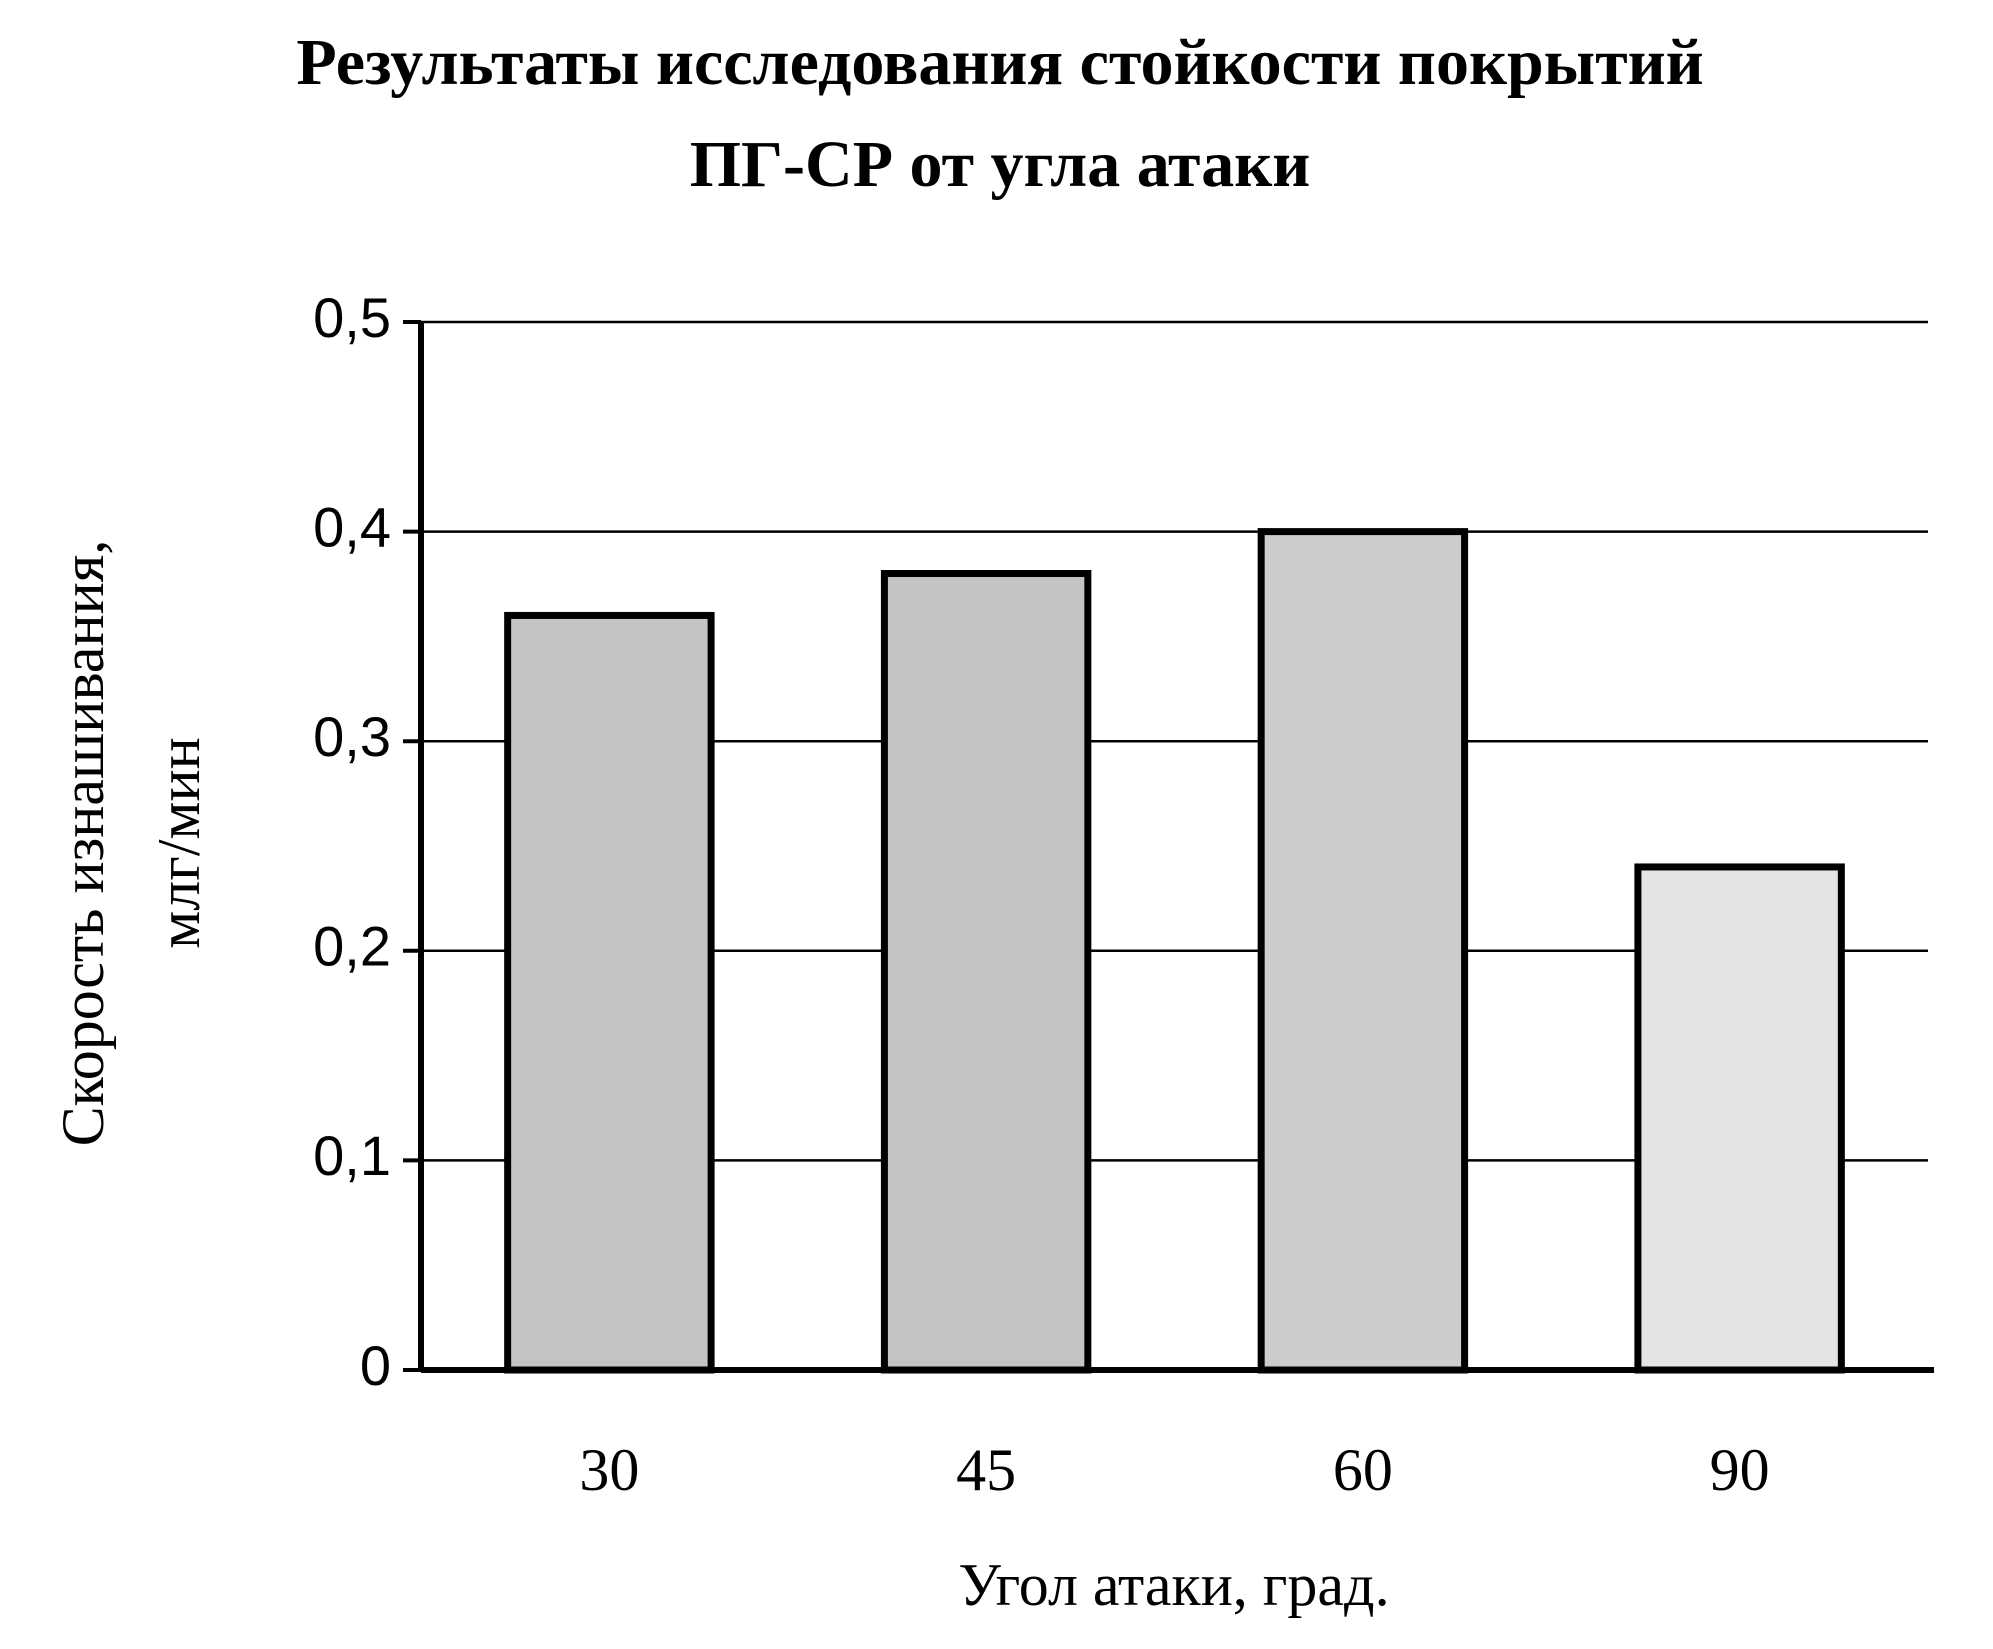 The image size is (1993, 1649). What do you see at coordinates (375, 1365) in the screenshot?
I see `y-tick-label: 0` at bounding box center [375, 1365].